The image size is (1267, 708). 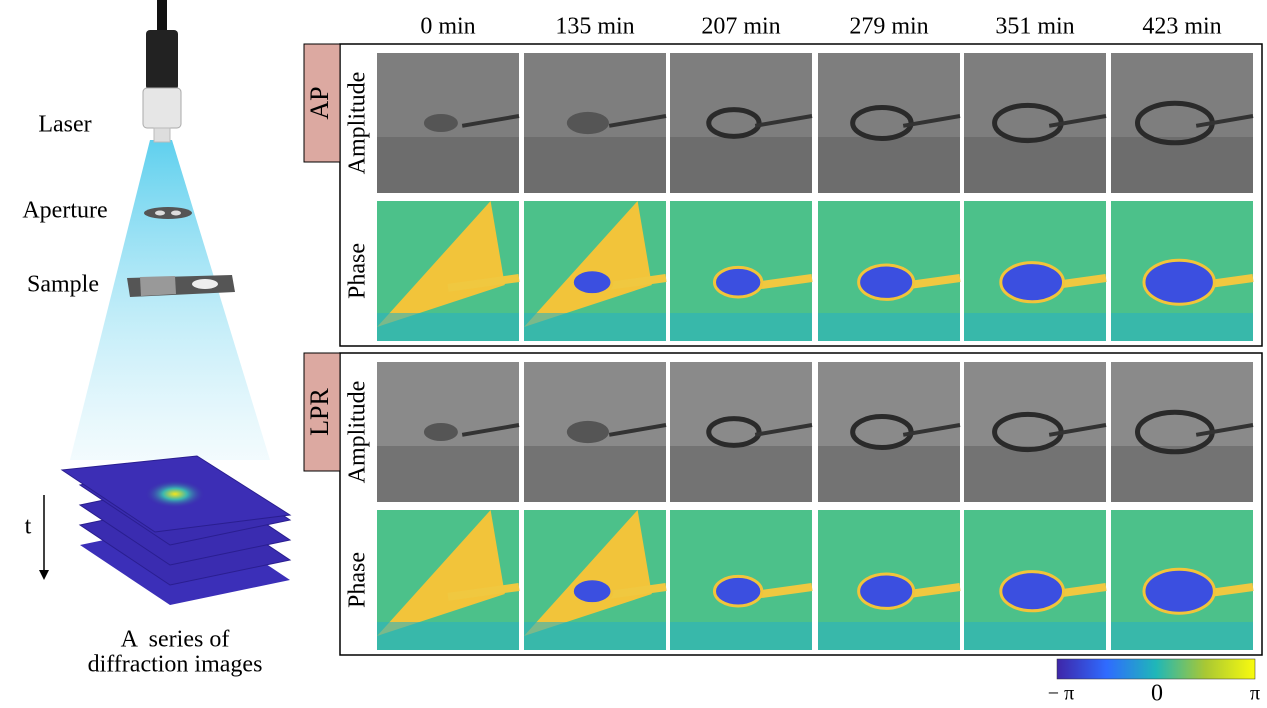 I want to click on label: Laser, so click(x=64, y=125).